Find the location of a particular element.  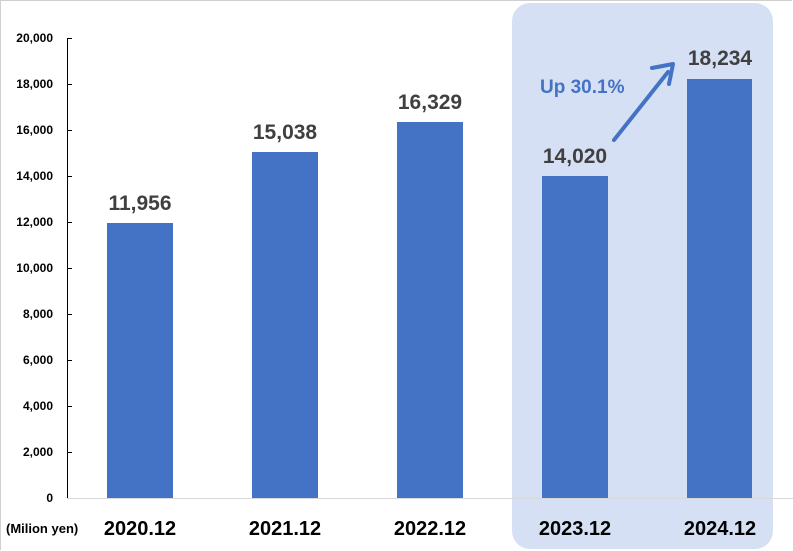

category-label: 2021.12 is located at coordinates (285, 529).